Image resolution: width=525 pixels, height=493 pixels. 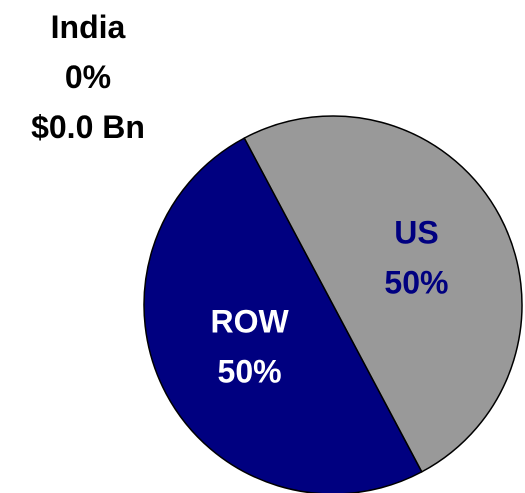 What do you see at coordinates (88, 127) in the screenshot?
I see `annotation: $0.0 Bn` at bounding box center [88, 127].